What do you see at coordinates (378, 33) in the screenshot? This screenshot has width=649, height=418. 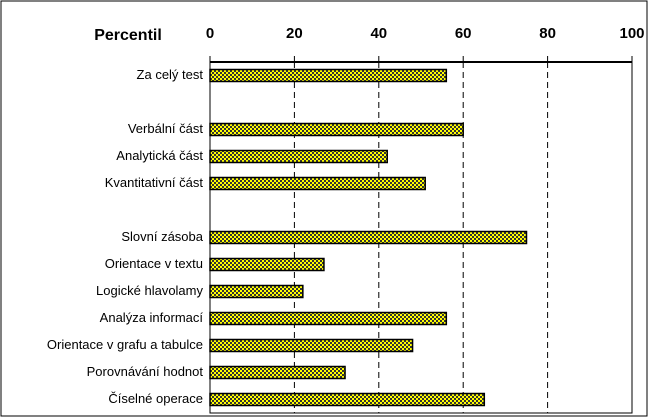 I see `x-tick-label: 40` at bounding box center [378, 33].